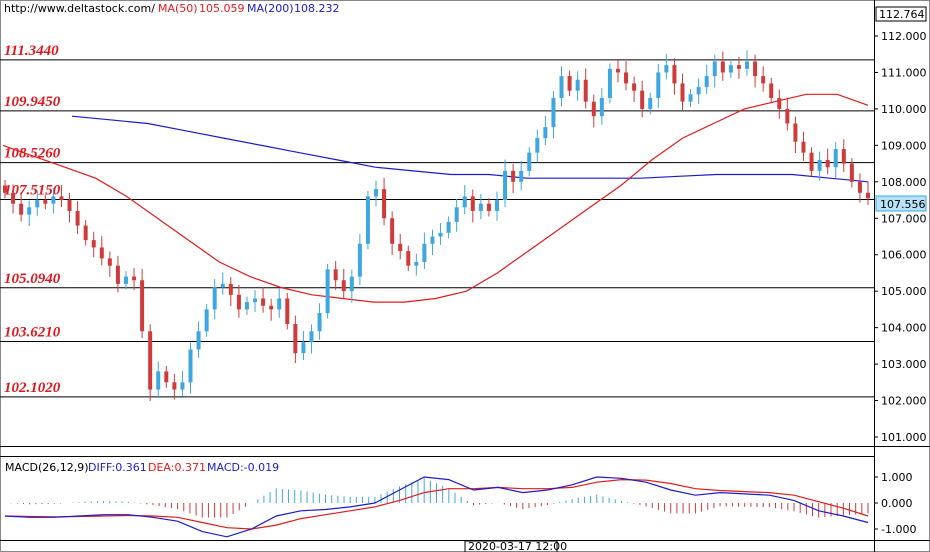 The image size is (930, 552). Describe the element at coordinates (897, 477) in the screenshot. I see `macd-tick-label: 1.000` at that location.